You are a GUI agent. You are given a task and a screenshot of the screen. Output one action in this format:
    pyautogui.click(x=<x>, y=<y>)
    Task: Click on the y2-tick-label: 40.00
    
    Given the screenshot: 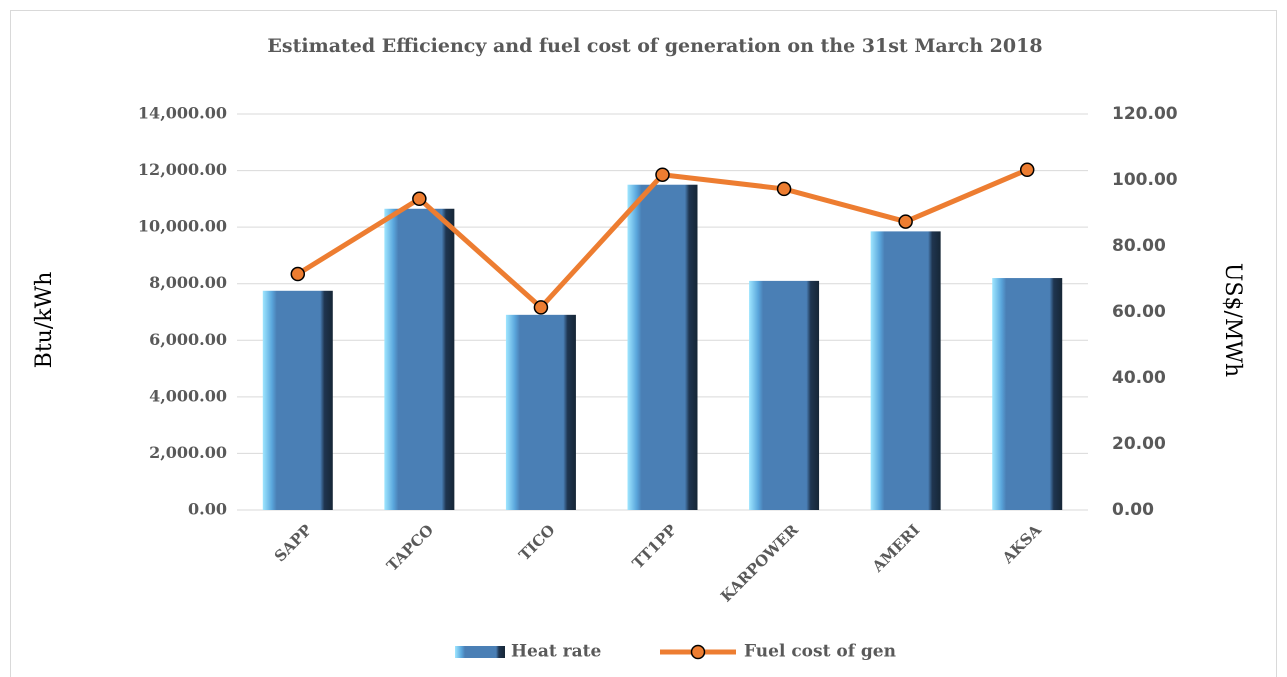 What is the action you would take?
    pyautogui.click(x=1139, y=378)
    